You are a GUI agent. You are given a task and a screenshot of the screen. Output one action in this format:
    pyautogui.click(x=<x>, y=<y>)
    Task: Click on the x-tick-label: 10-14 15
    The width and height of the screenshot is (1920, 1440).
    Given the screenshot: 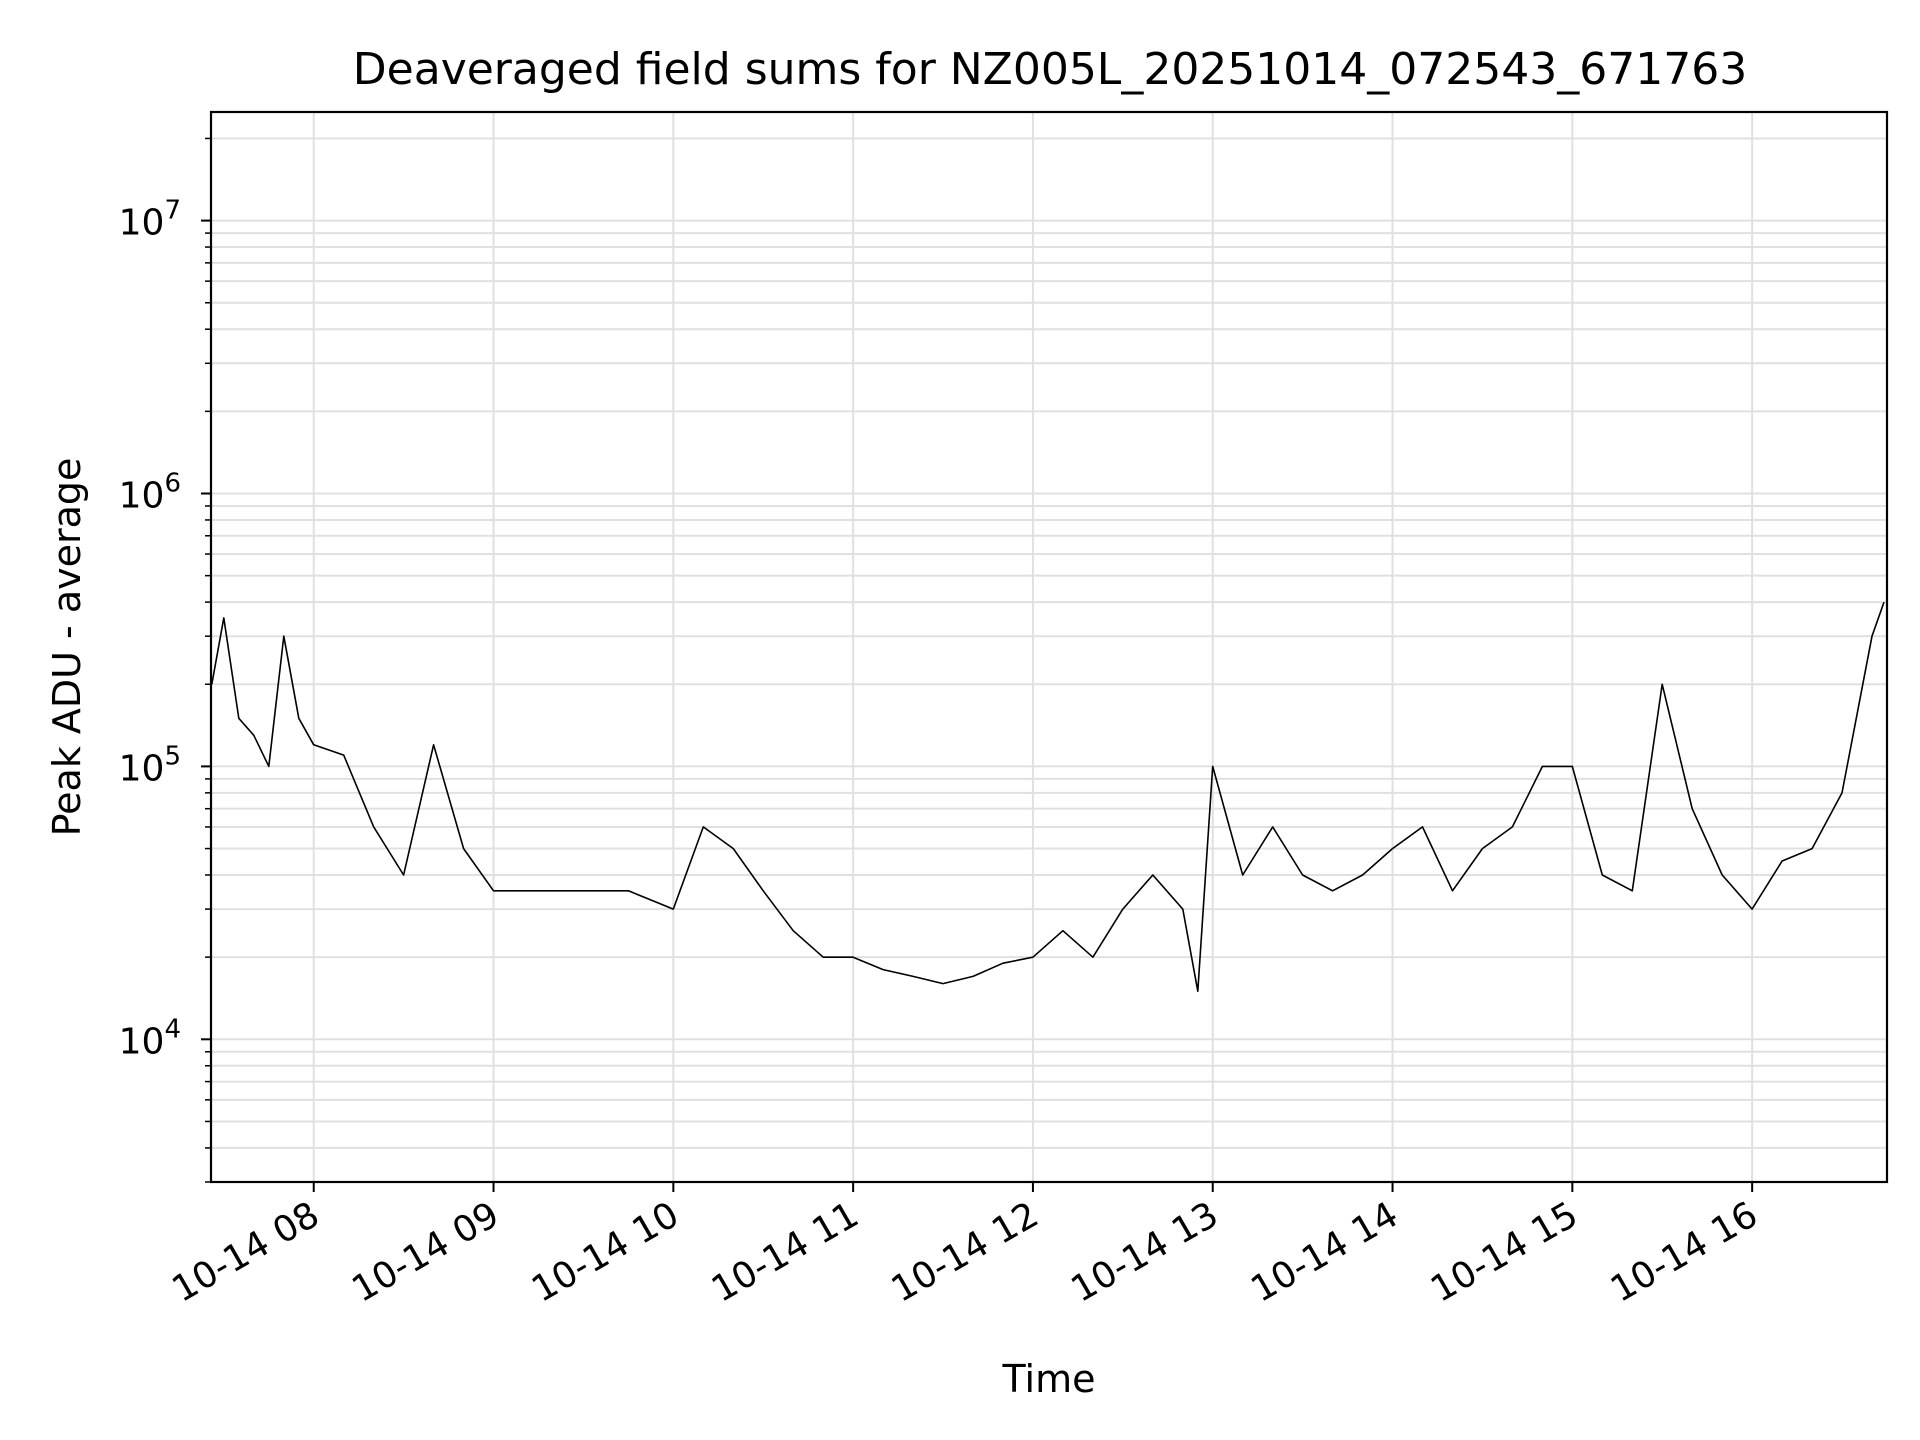 What is the action you would take?
    pyautogui.click(x=1504, y=1252)
    